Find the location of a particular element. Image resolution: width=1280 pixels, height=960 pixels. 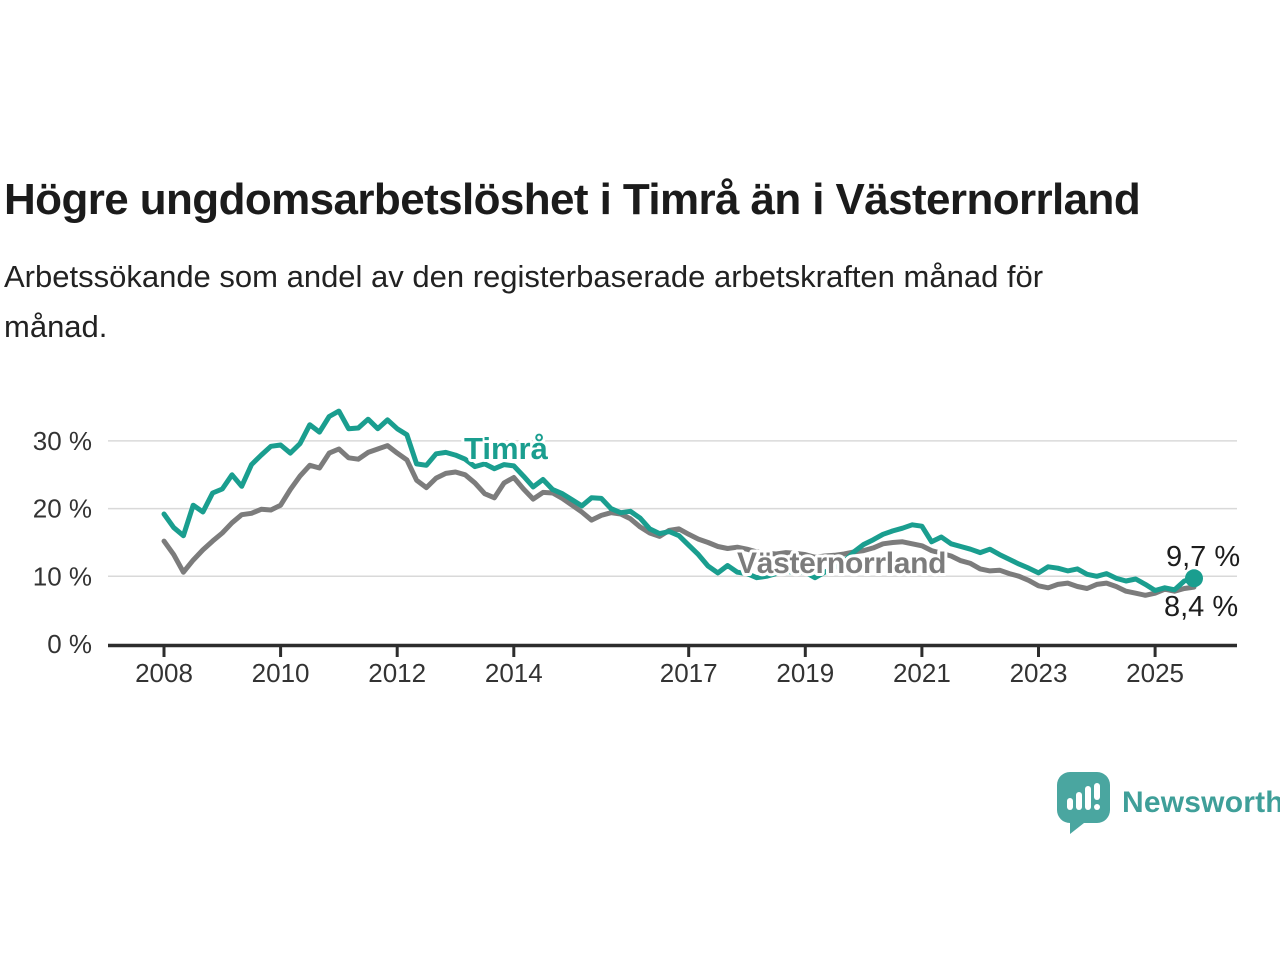

logo-exclamation-bar is located at coordinates (1097, 791).